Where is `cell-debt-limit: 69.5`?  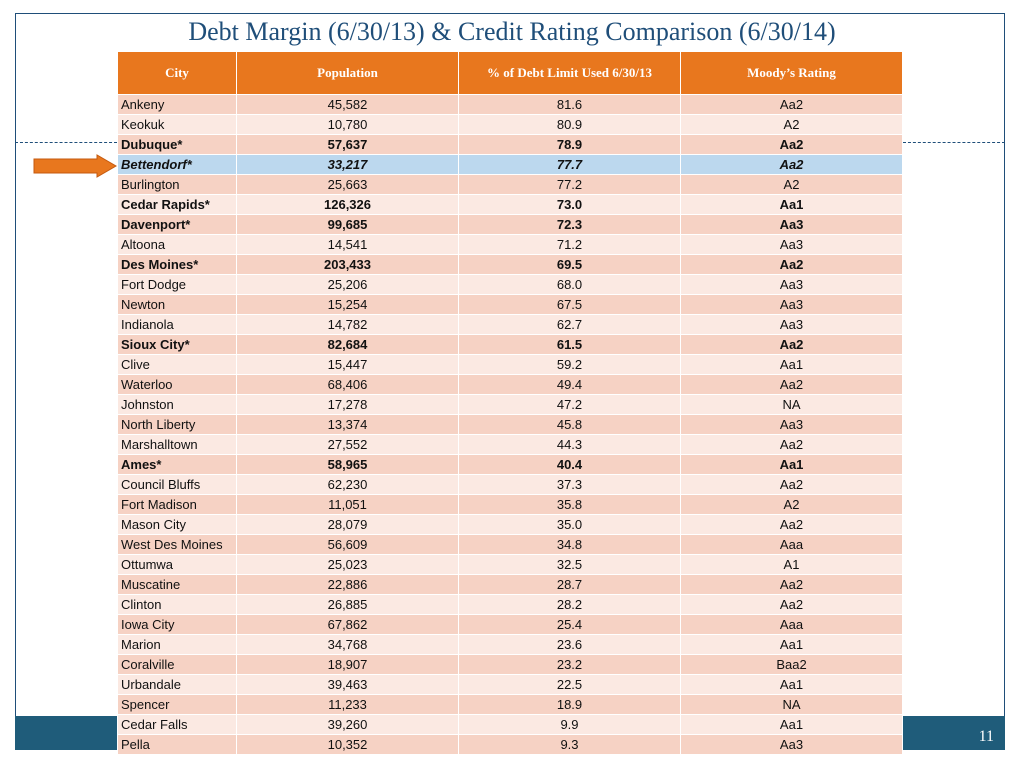 cell-debt-limit: 69.5 is located at coordinates (569, 264).